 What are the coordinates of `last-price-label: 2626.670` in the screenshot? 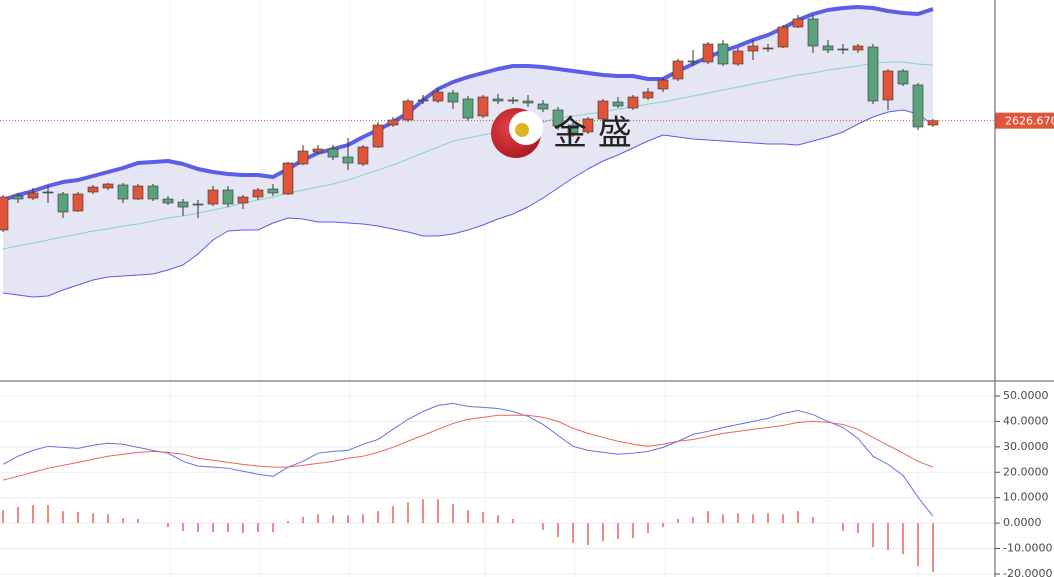 It's located at (1029, 121).